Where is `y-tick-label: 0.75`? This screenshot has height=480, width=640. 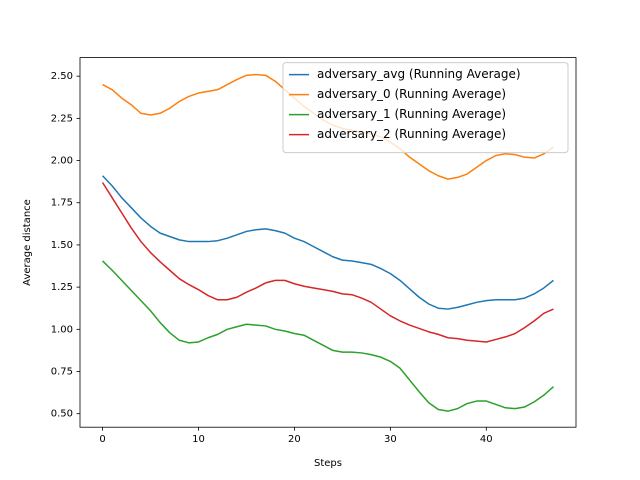
y-tick-label: 0.75 is located at coordinates (62, 372).